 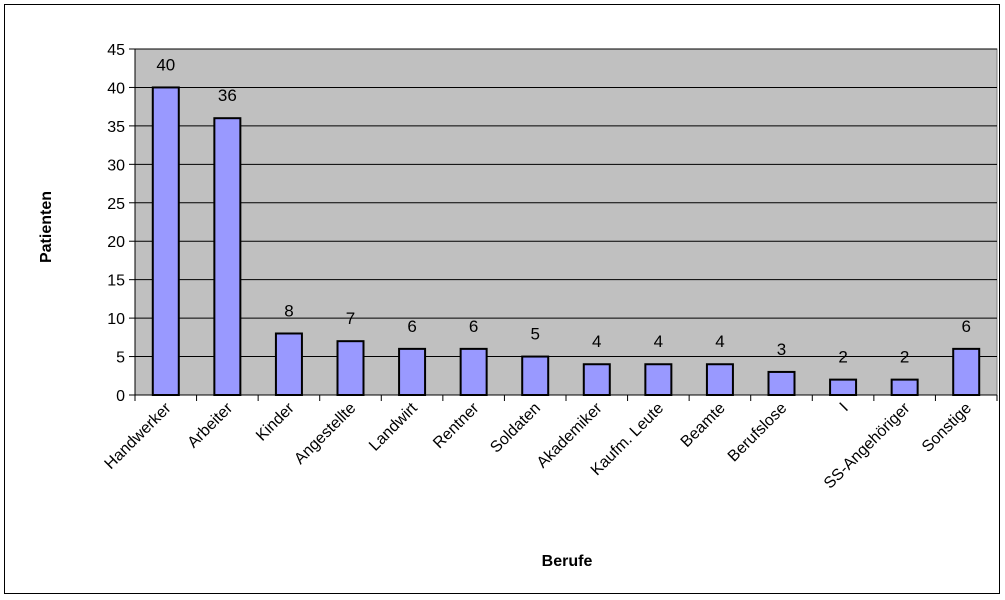 I want to click on y-axis-ticks: 0 5 10 15 20 25 30 35 40 45, so click(x=121, y=223).